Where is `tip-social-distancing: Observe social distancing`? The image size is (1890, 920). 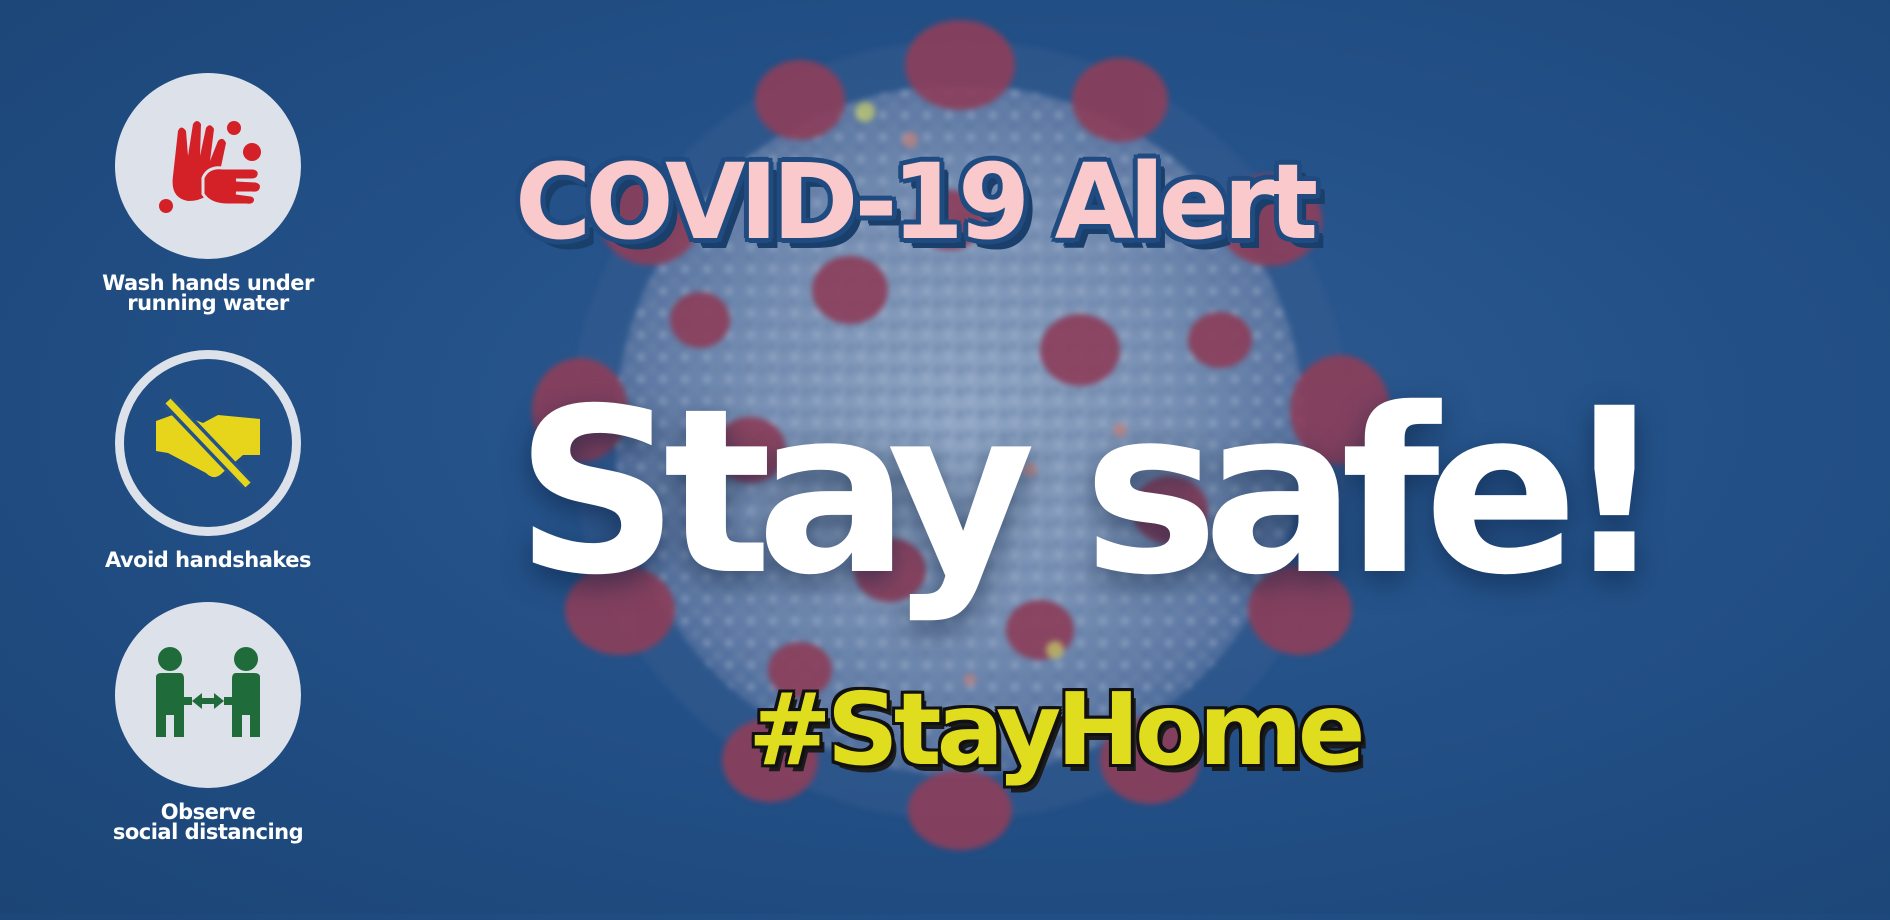
tip-social-distancing: Observe social distancing is located at coordinates (208, 723).